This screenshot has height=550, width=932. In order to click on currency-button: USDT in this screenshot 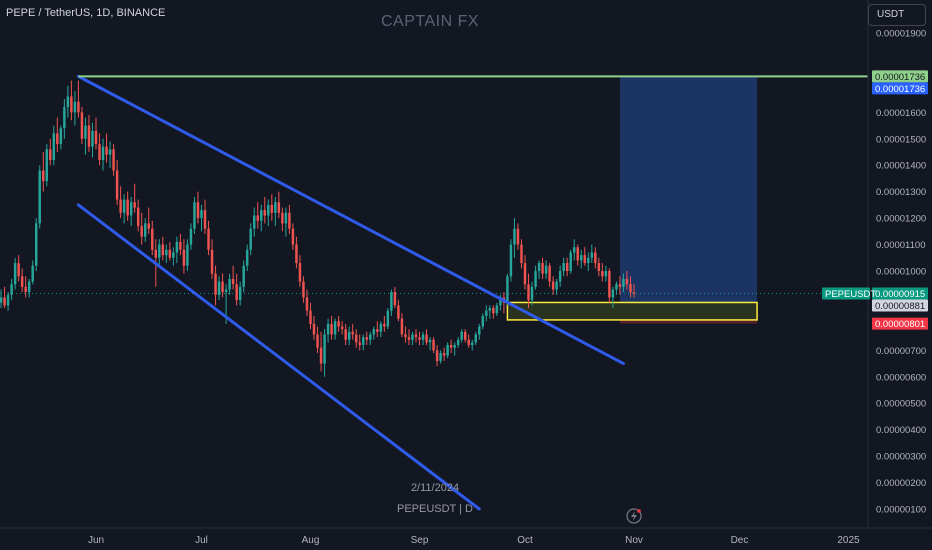, I will do `click(897, 15)`.